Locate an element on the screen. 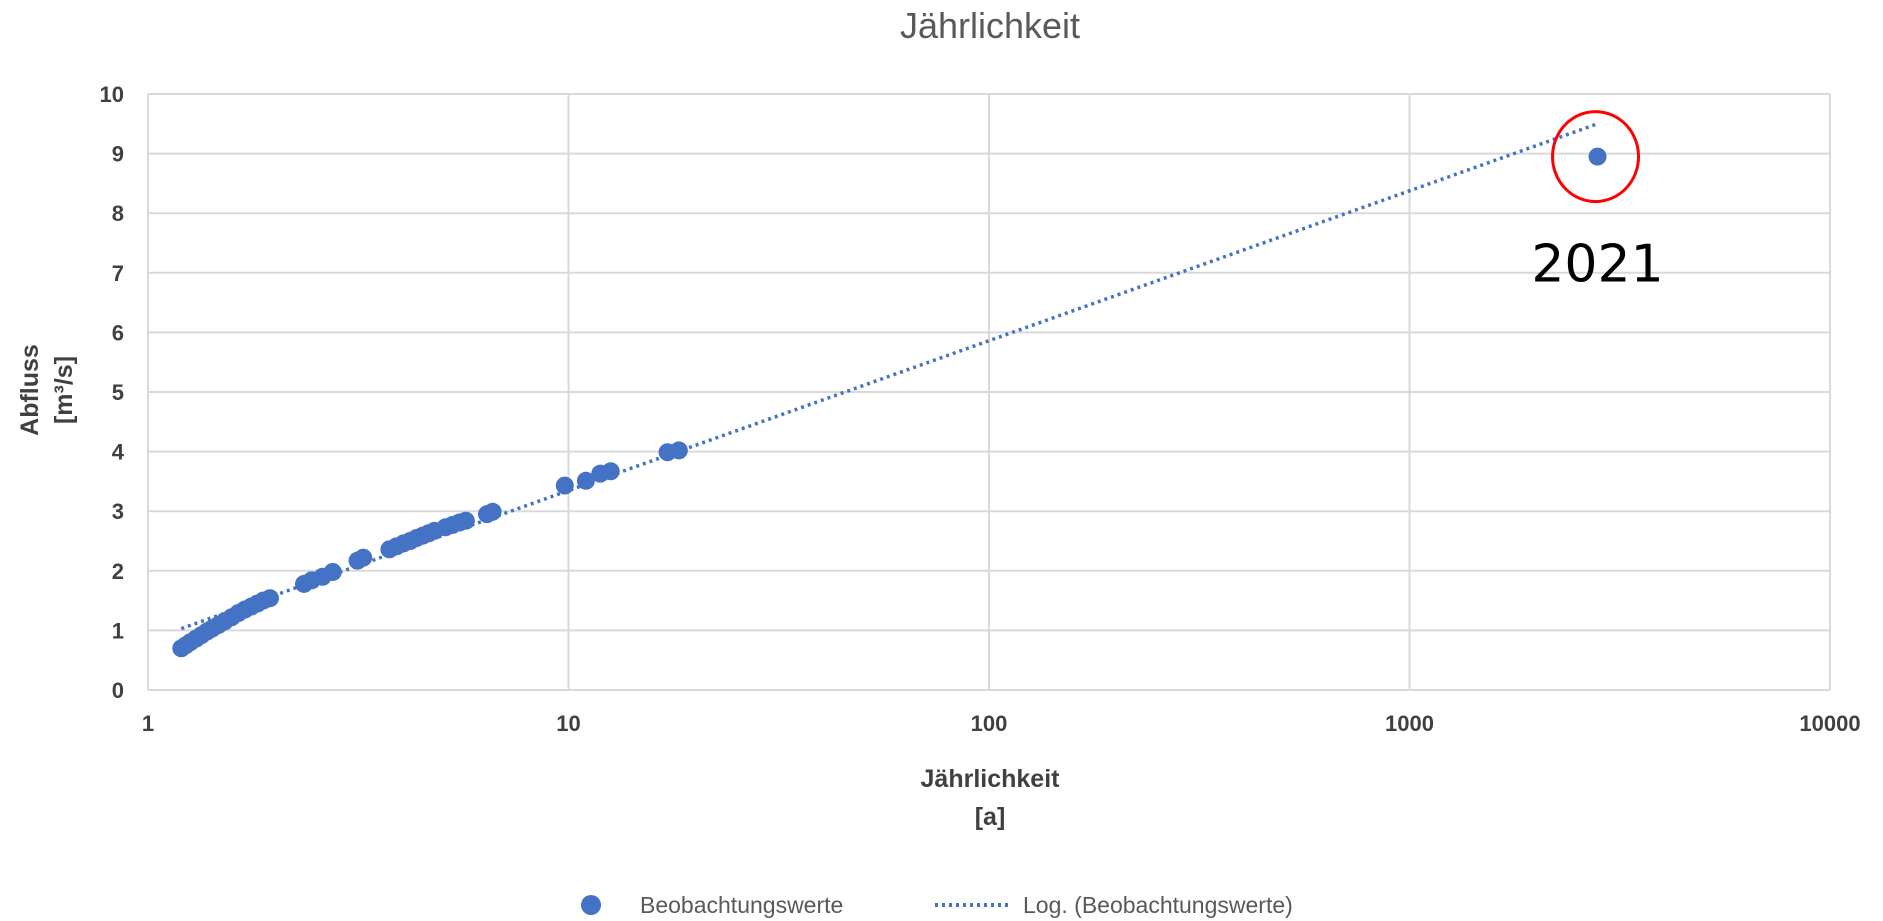 The height and width of the screenshot is (921, 1883). y-tick-label: 1 is located at coordinates (118, 630).